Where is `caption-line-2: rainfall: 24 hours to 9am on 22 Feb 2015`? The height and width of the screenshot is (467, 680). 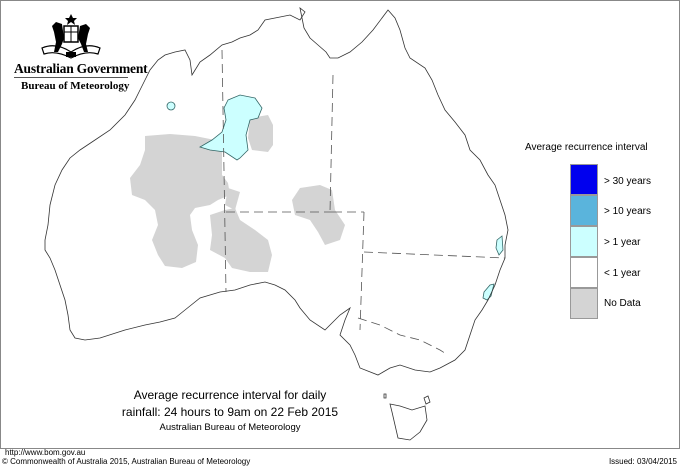
caption-line-2: rainfall: 24 hours to 9am on 22 Feb 2015 is located at coordinates (230, 412).